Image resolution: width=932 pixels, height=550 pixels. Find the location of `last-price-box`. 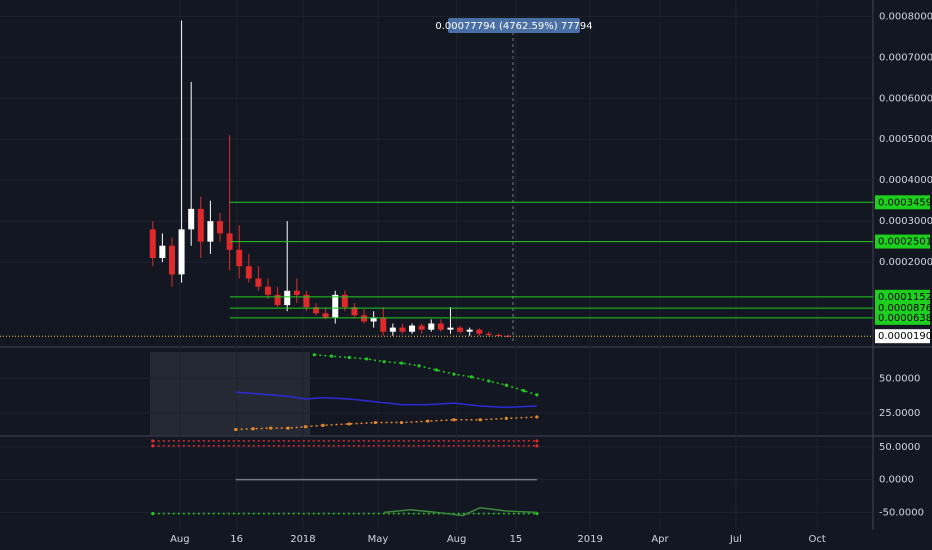

last-price-box is located at coordinates (902, 336).